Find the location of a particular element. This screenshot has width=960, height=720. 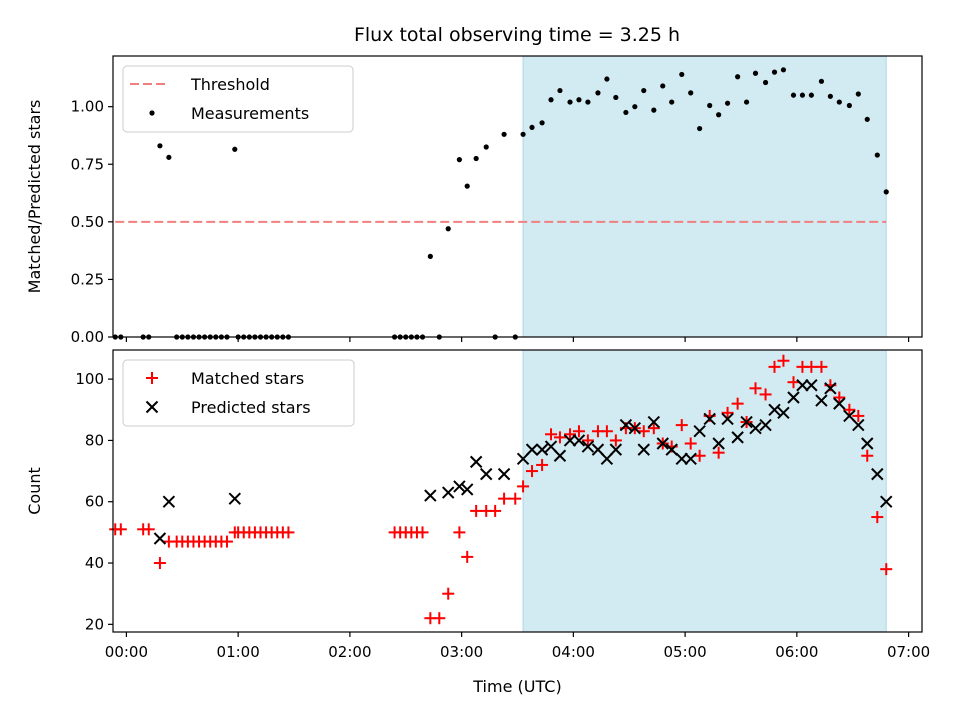

x-tick-label: 00:00 is located at coordinates (126, 652).